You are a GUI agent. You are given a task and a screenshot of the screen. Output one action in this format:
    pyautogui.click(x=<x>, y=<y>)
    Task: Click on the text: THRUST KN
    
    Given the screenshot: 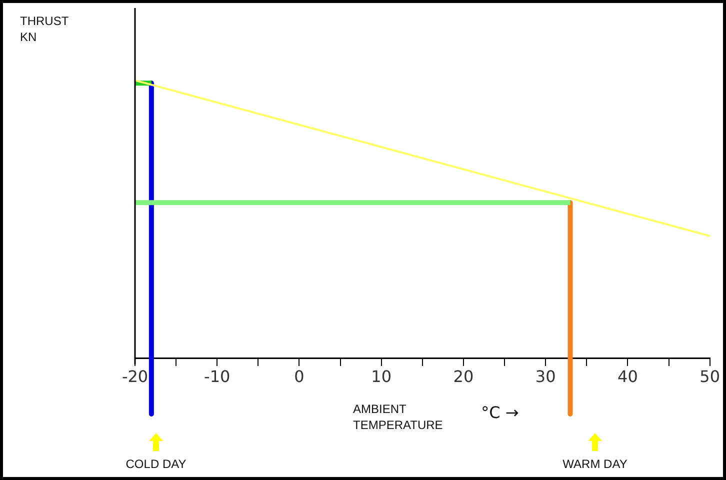 What is the action you would take?
    pyautogui.click(x=45, y=29)
    